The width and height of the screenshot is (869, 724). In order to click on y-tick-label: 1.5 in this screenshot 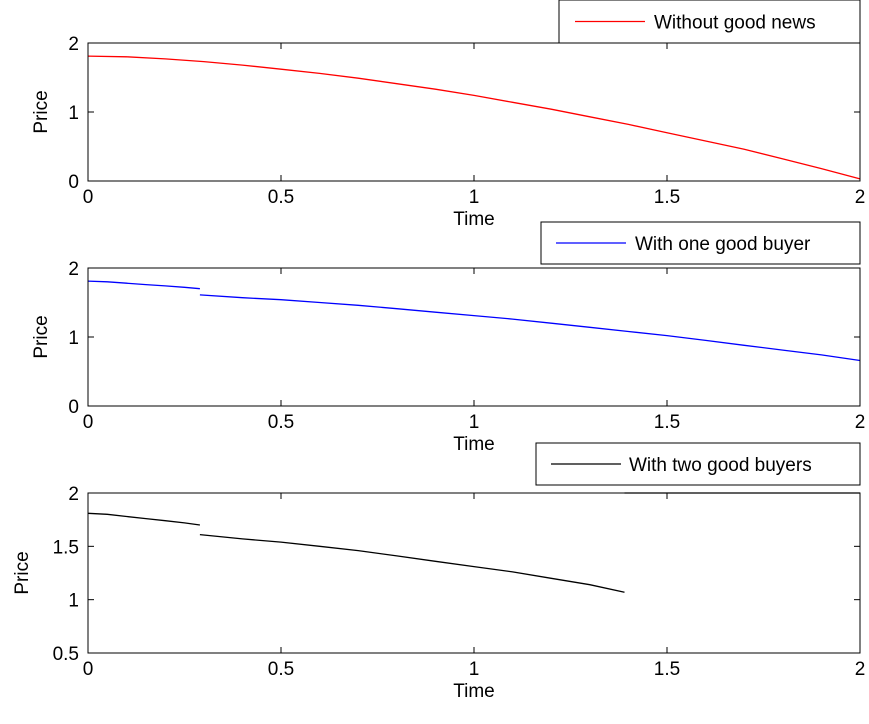, I will do `click(66, 547)`.